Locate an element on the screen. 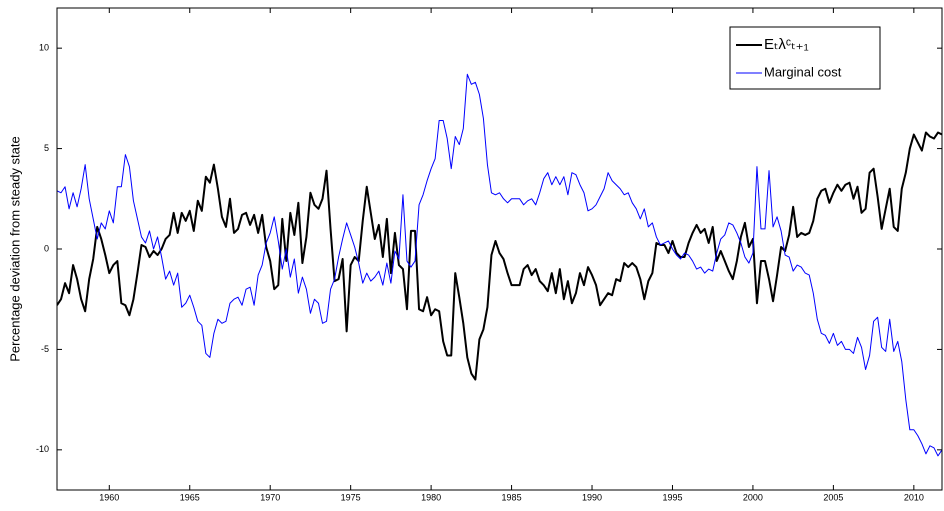 The height and width of the screenshot is (511, 944). y-tick-label: 5 is located at coordinates (46, 148).